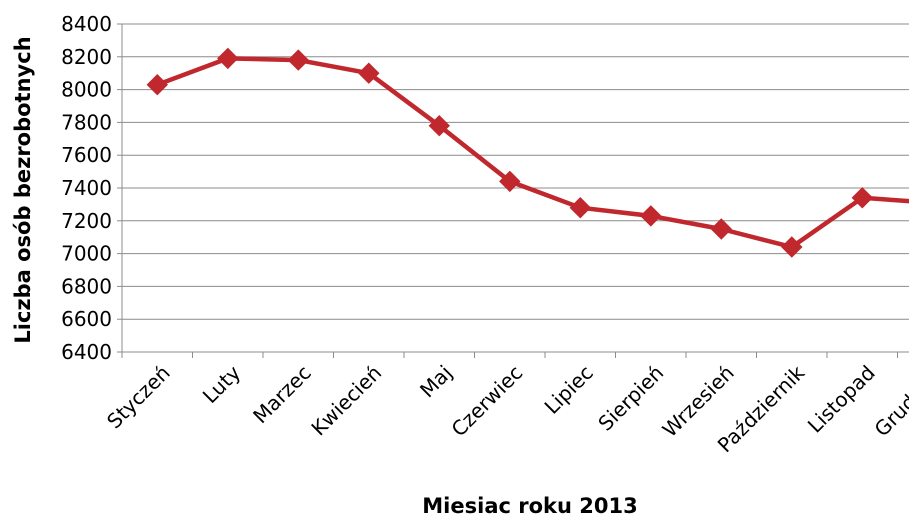 The height and width of the screenshot is (521, 909). Describe the element at coordinates (487, 401) in the screenshot. I see `x-tick-label: Czerwiec` at that location.